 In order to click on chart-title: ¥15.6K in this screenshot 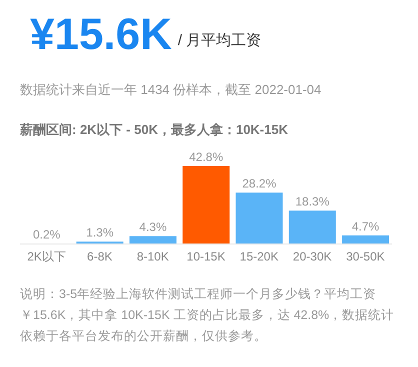, I will do `click(101, 35)`.